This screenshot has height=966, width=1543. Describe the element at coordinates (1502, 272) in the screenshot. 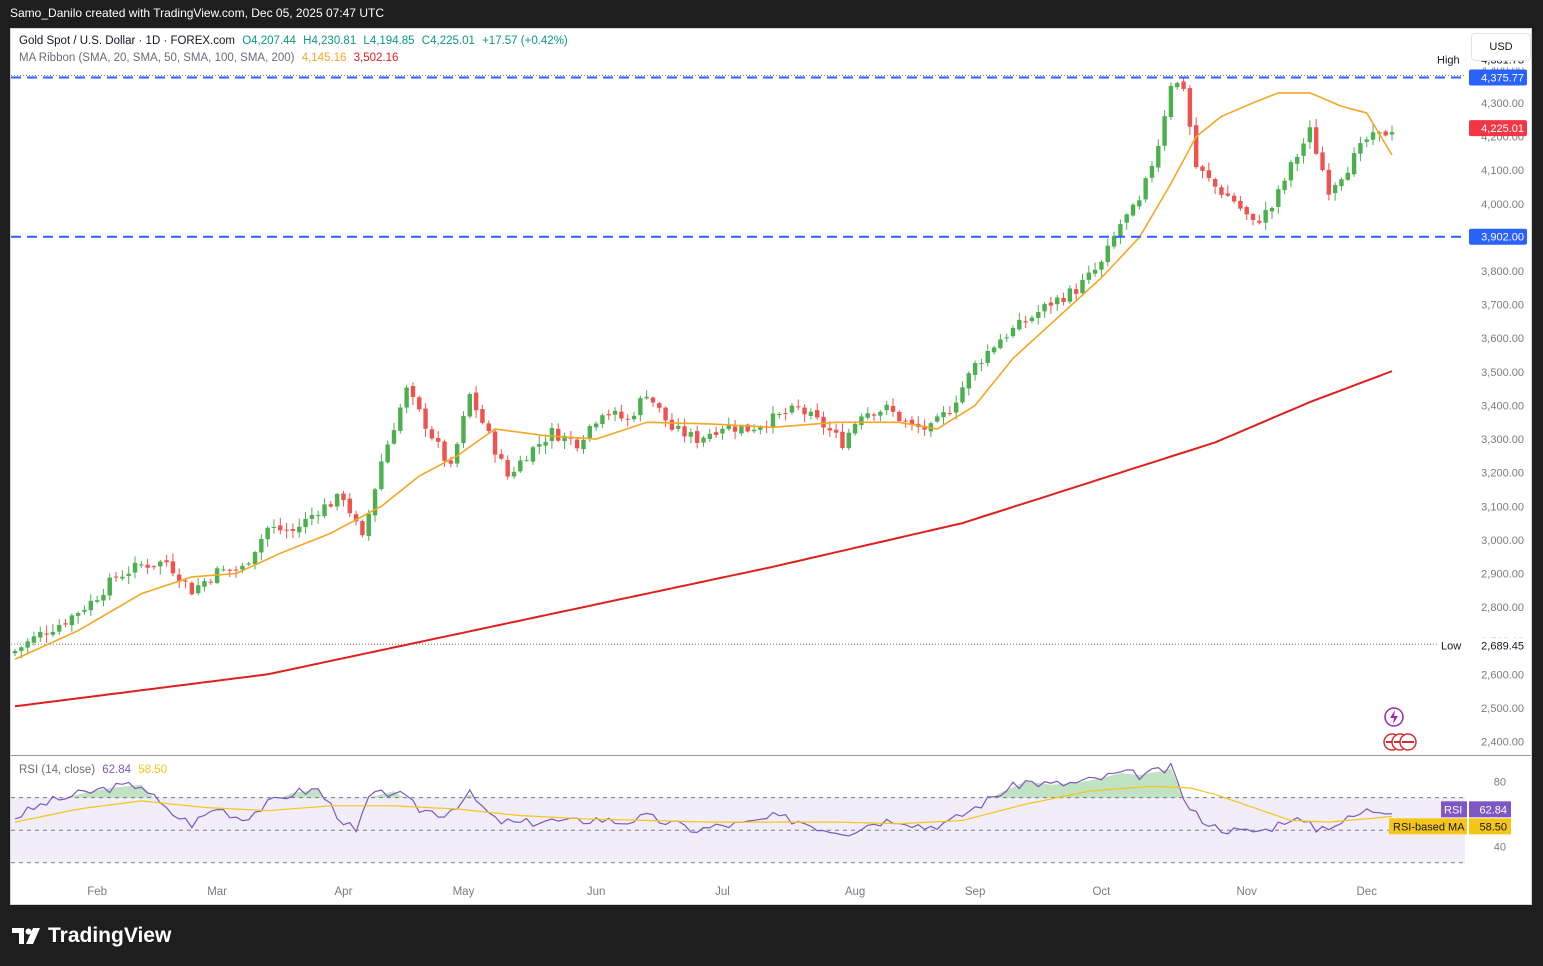

I see `price-tick-label: 3,800.00` at that location.